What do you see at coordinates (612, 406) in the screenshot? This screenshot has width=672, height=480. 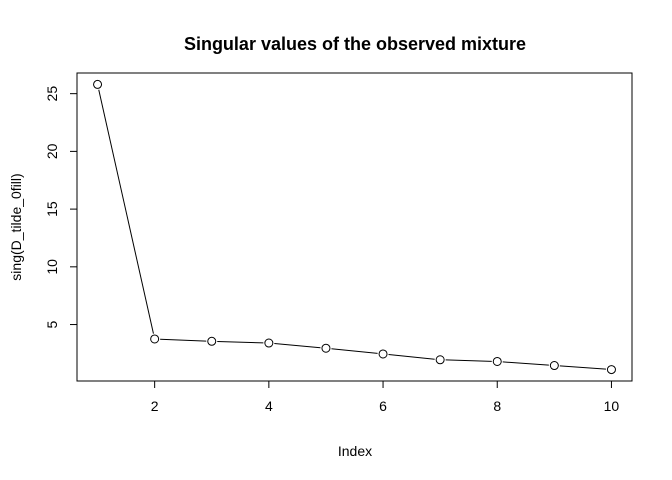 I see `x-tick-label: 10` at bounding box center [612, 406].